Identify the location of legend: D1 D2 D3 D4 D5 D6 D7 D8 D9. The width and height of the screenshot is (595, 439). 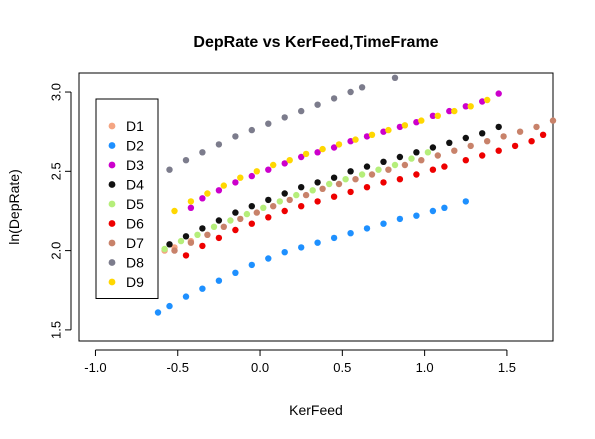
(127, 198).